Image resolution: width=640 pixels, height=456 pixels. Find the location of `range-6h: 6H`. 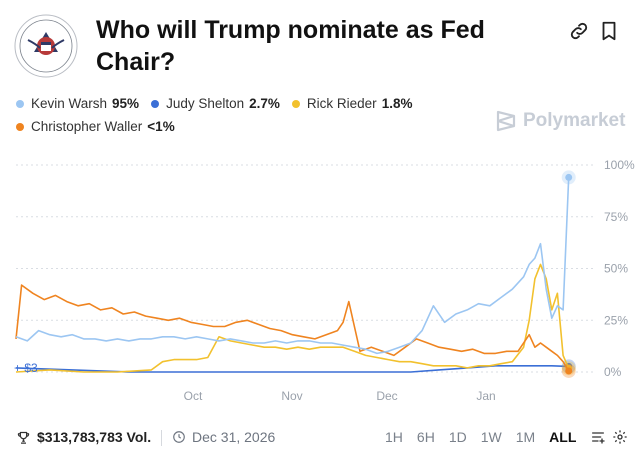

range-6h: 6H is located at coordinates (425, 437).